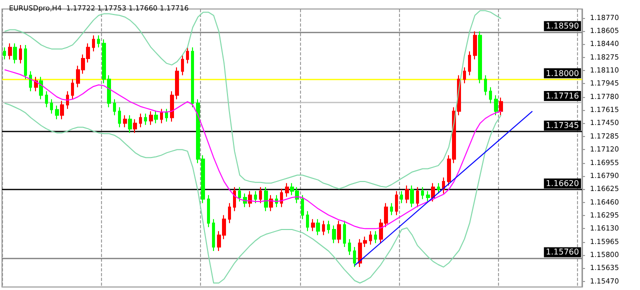 The width and height of the screenshot is (640, 290). I want to click on ref-line-label: 1.15760, so click(562, 252).